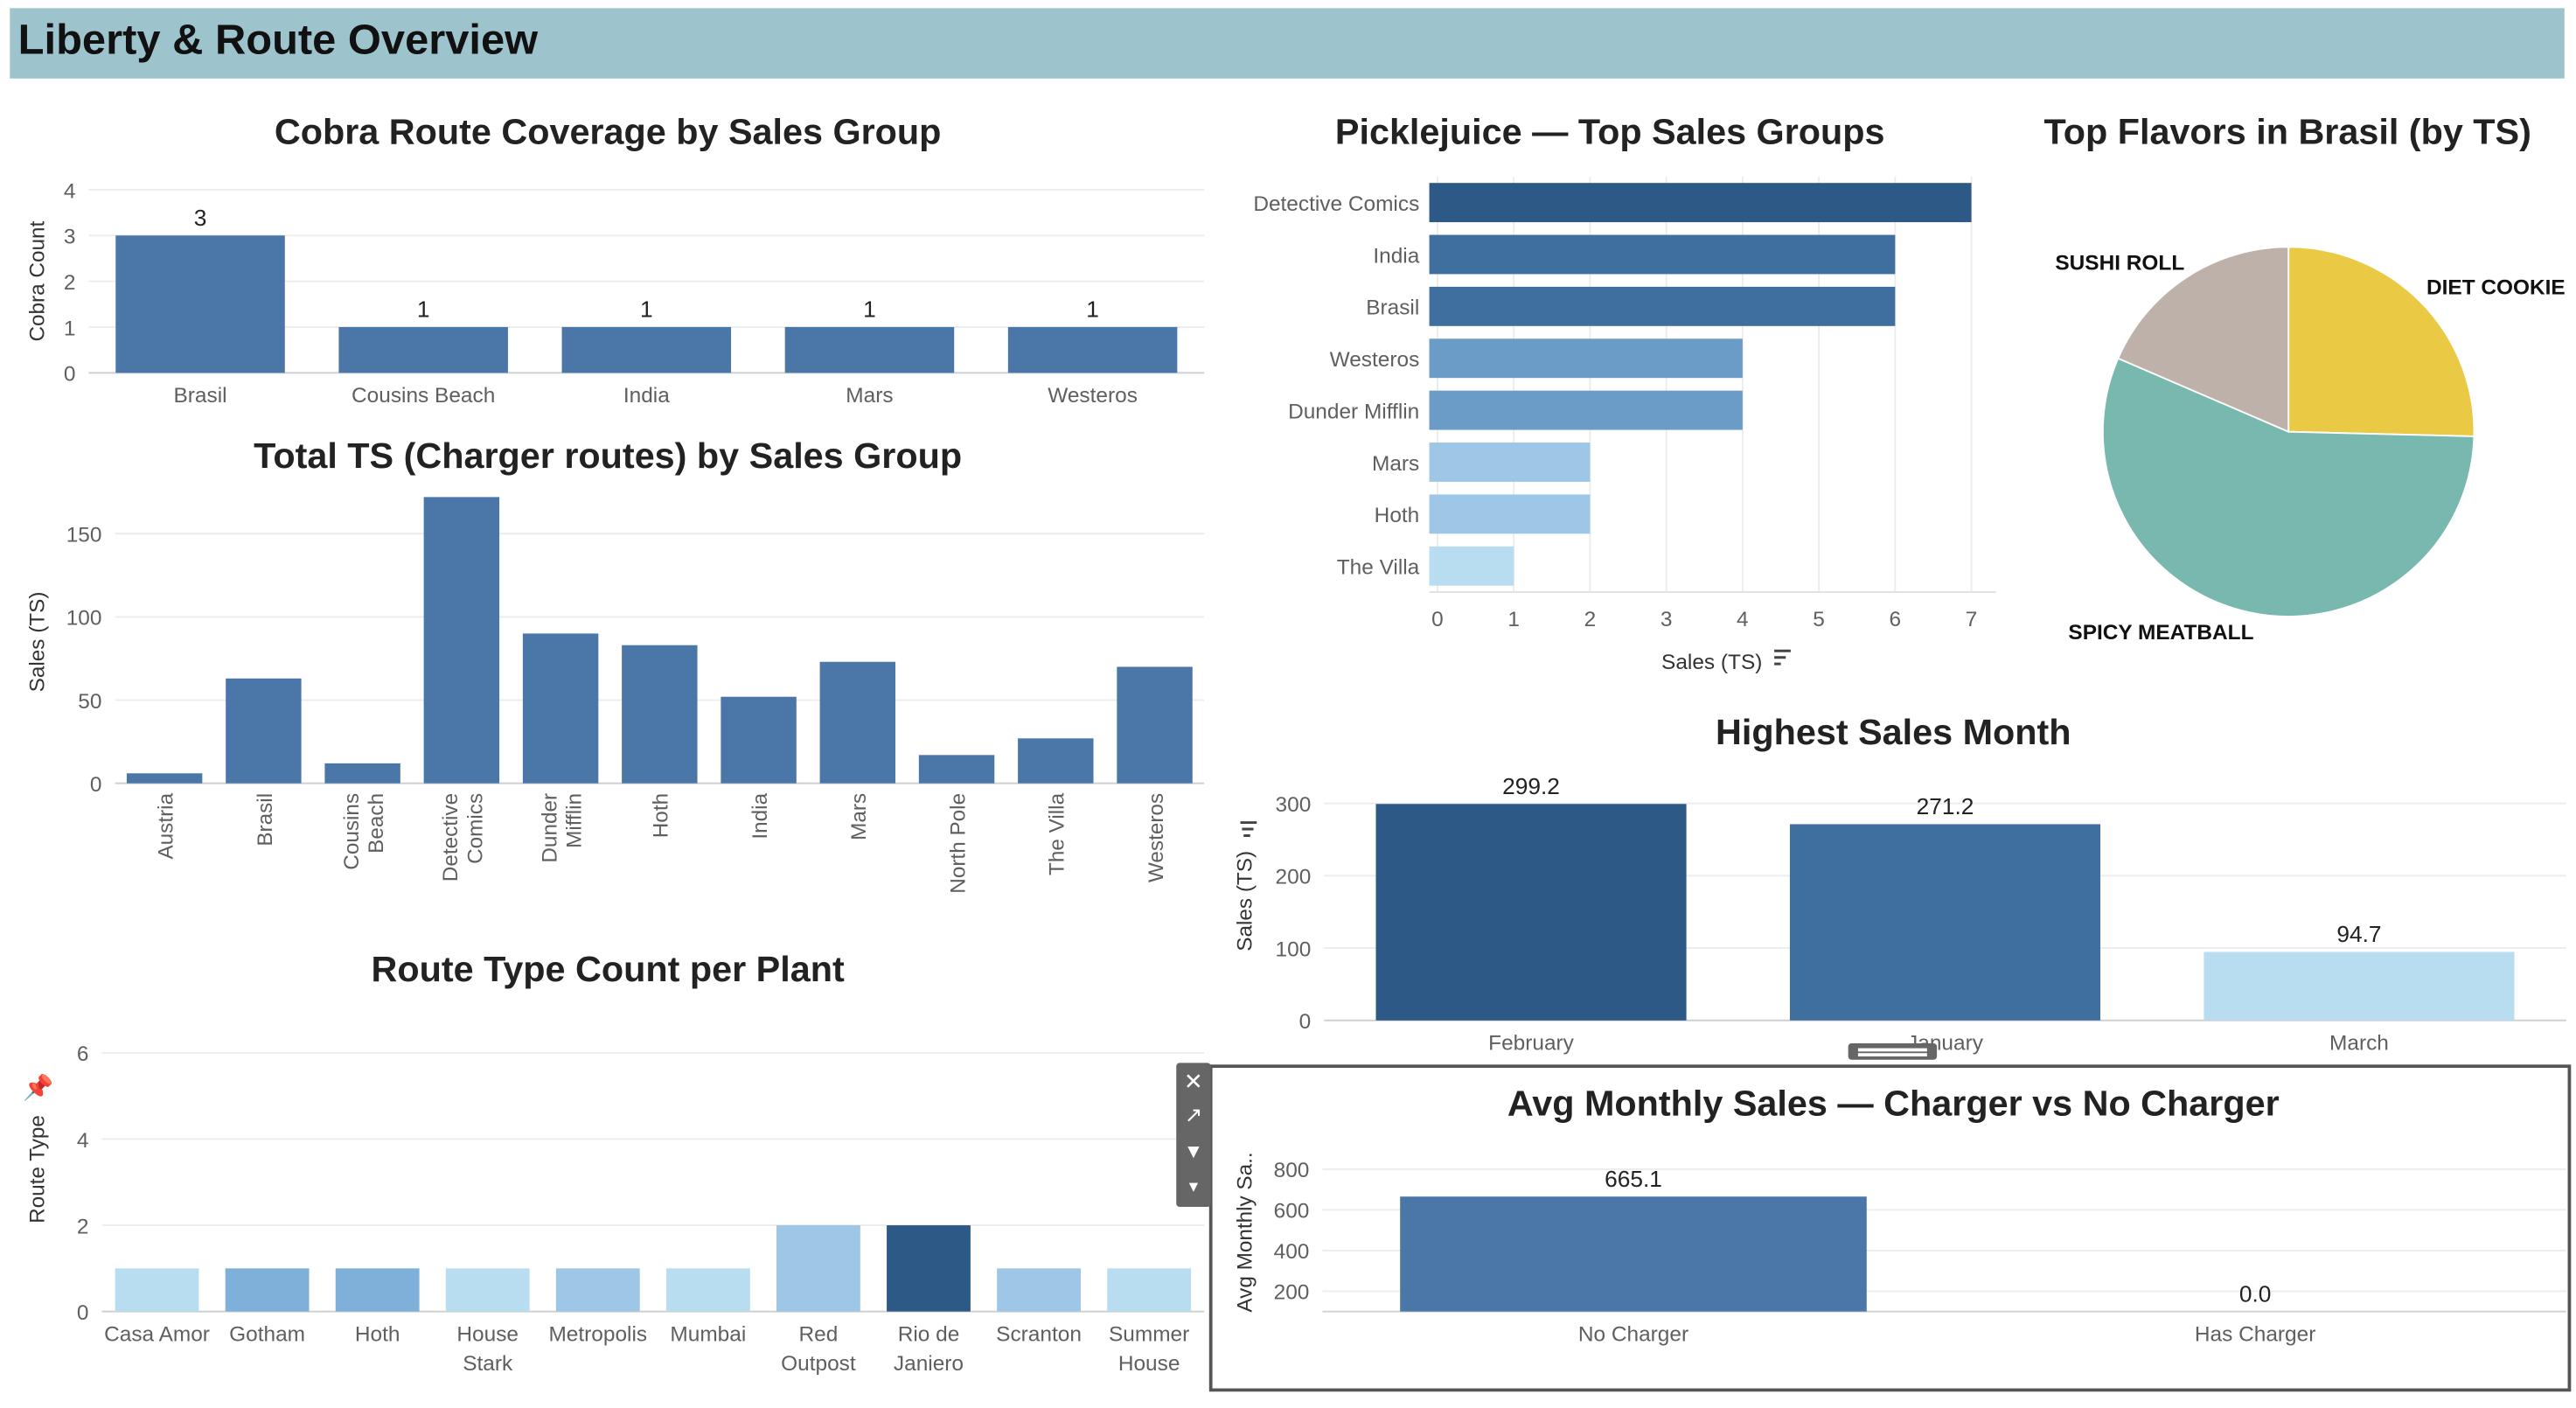 Image resolution: width=2576 pixels, height=1408 pixels. What do you see at coordinates (83, 1141) in the screenshot?
I see `y-tick-label: 4` at bounding box center [83, 1141].